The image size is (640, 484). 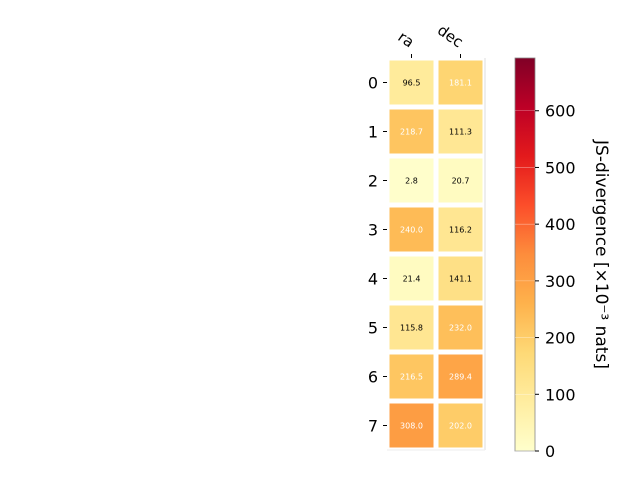 I want to click on cell-value-label: 96.5, so click(x=412, y=83).